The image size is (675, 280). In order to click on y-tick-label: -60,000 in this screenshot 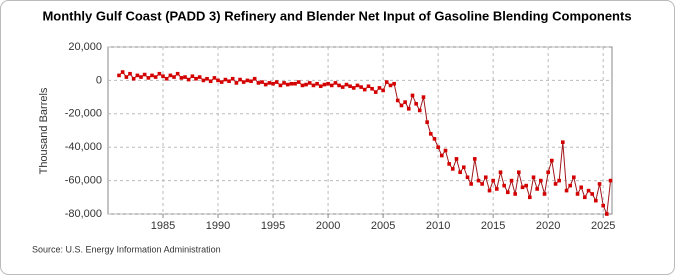, I will do `click(83, 181)`.